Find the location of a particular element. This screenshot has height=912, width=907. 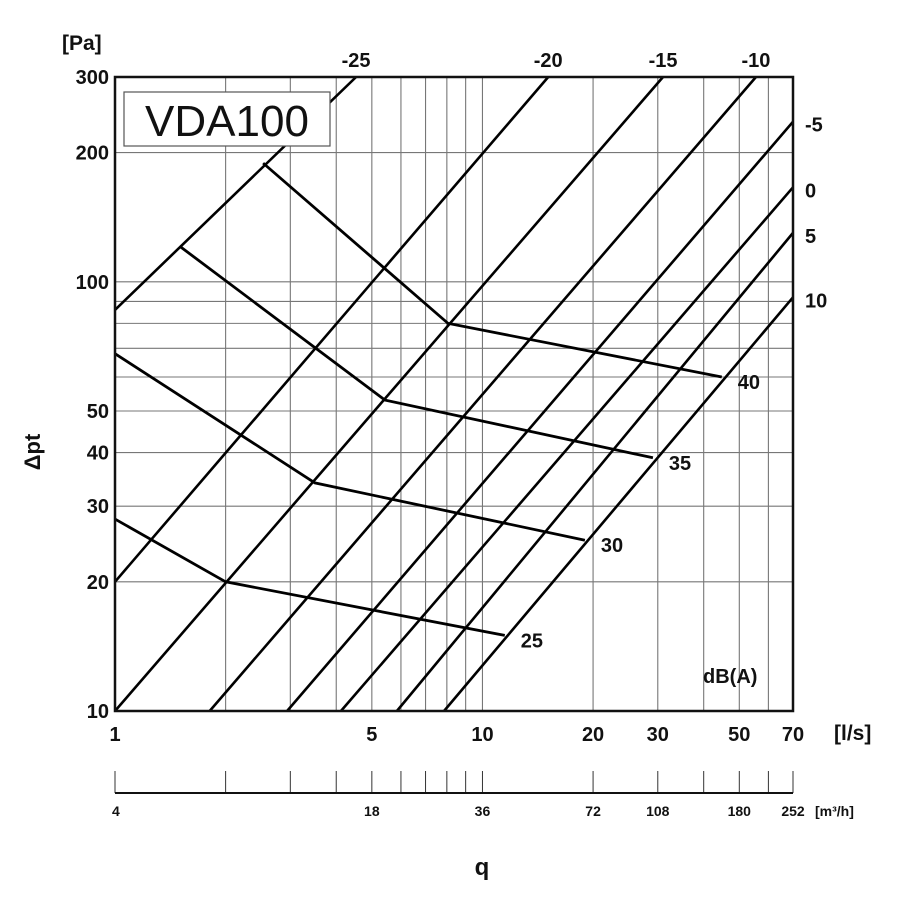

noise-curve-label: 40 is located at coordinates (749, 383).